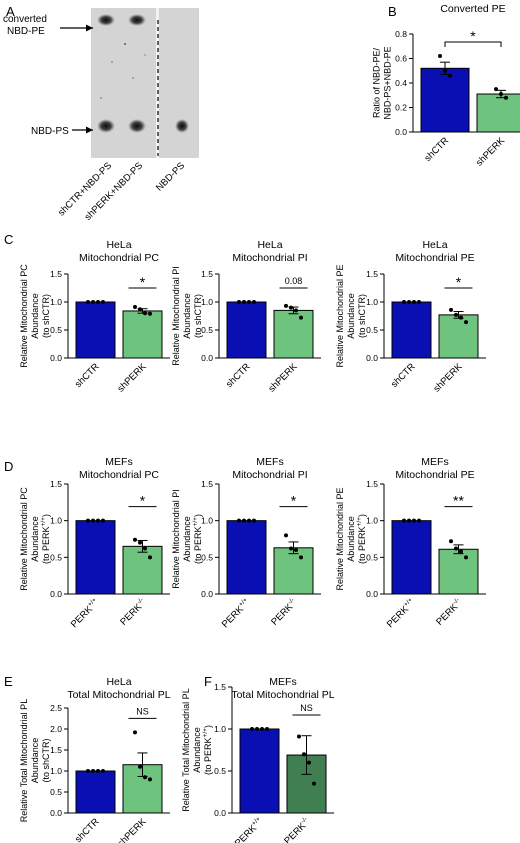  Describe the element at coordinates (114, 191) in the screenshot. I see `lane-label-2: shPERK+NBD-PS` at that location.